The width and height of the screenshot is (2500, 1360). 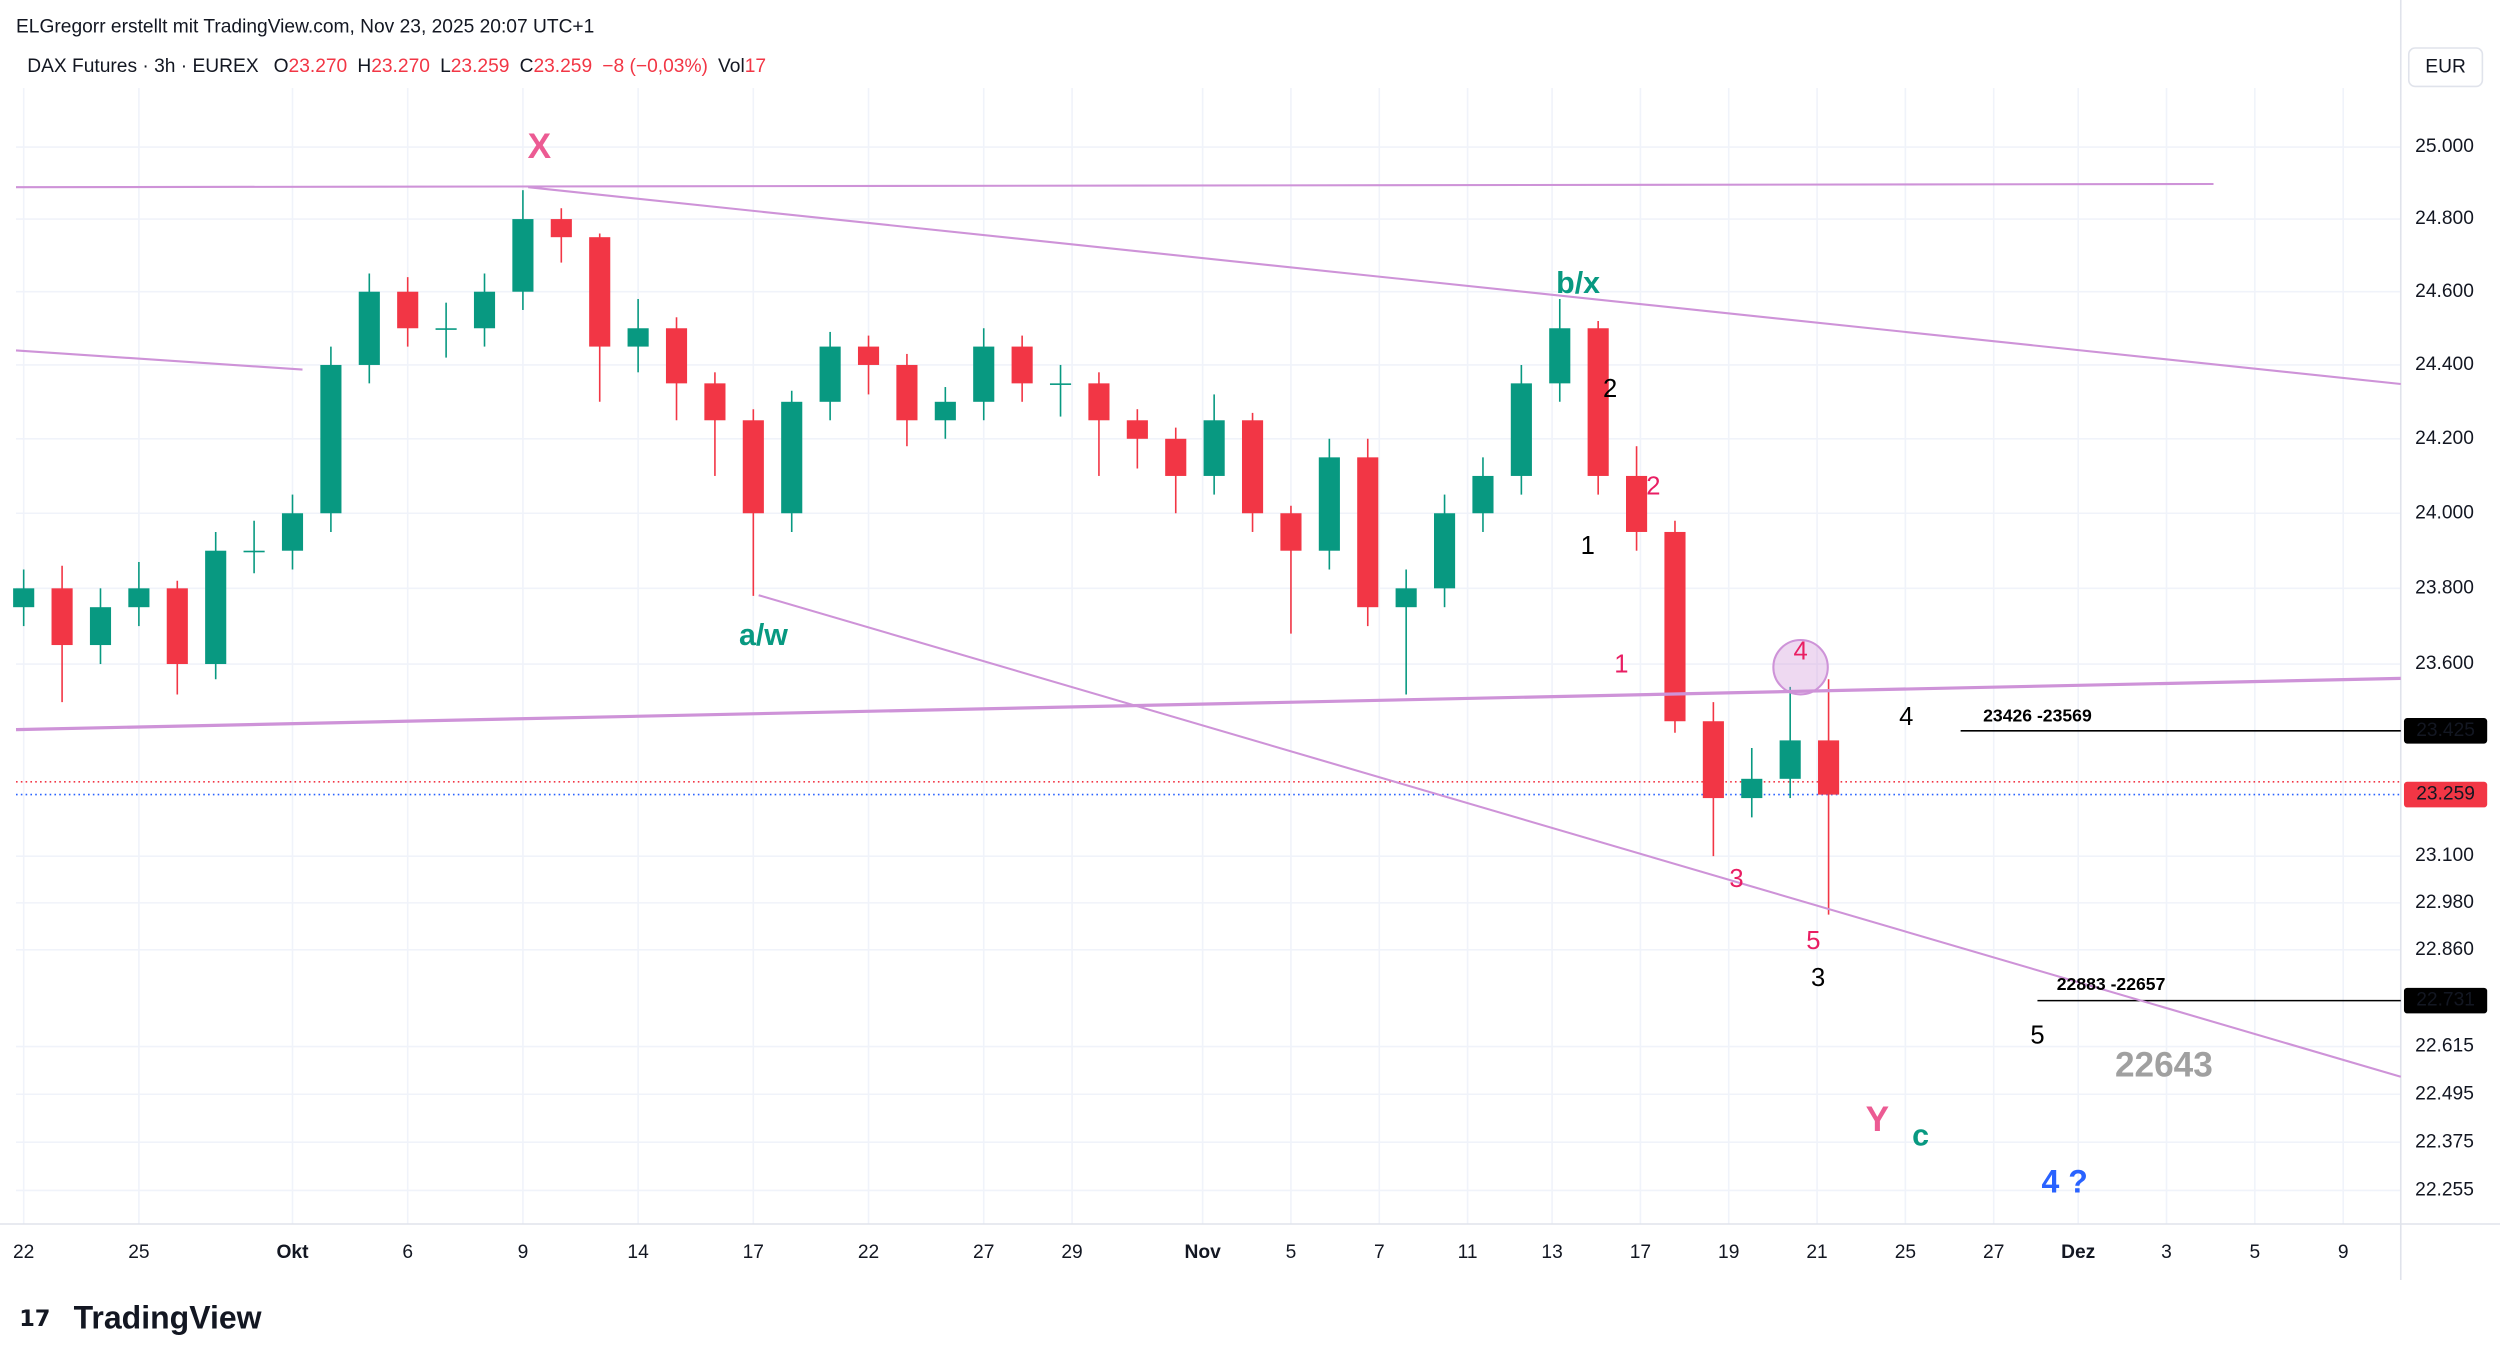 What do you see at coordinates (168, 1317) in the screenshot?
I see `logo-text: TradingView` at bounding box center [168, 1317].